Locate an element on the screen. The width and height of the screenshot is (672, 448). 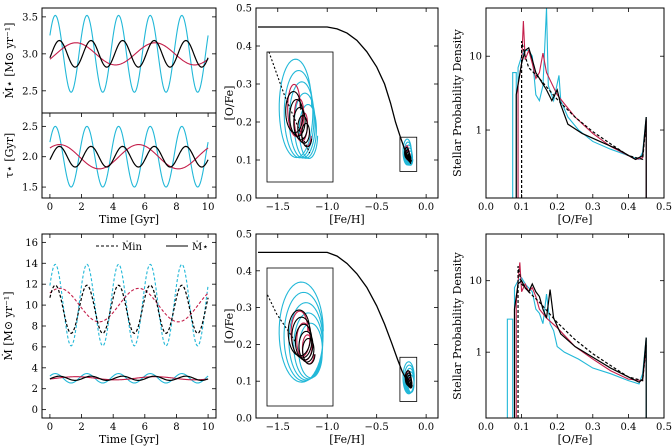
x-tick-label: 0 is located at coordinates (50, 427).